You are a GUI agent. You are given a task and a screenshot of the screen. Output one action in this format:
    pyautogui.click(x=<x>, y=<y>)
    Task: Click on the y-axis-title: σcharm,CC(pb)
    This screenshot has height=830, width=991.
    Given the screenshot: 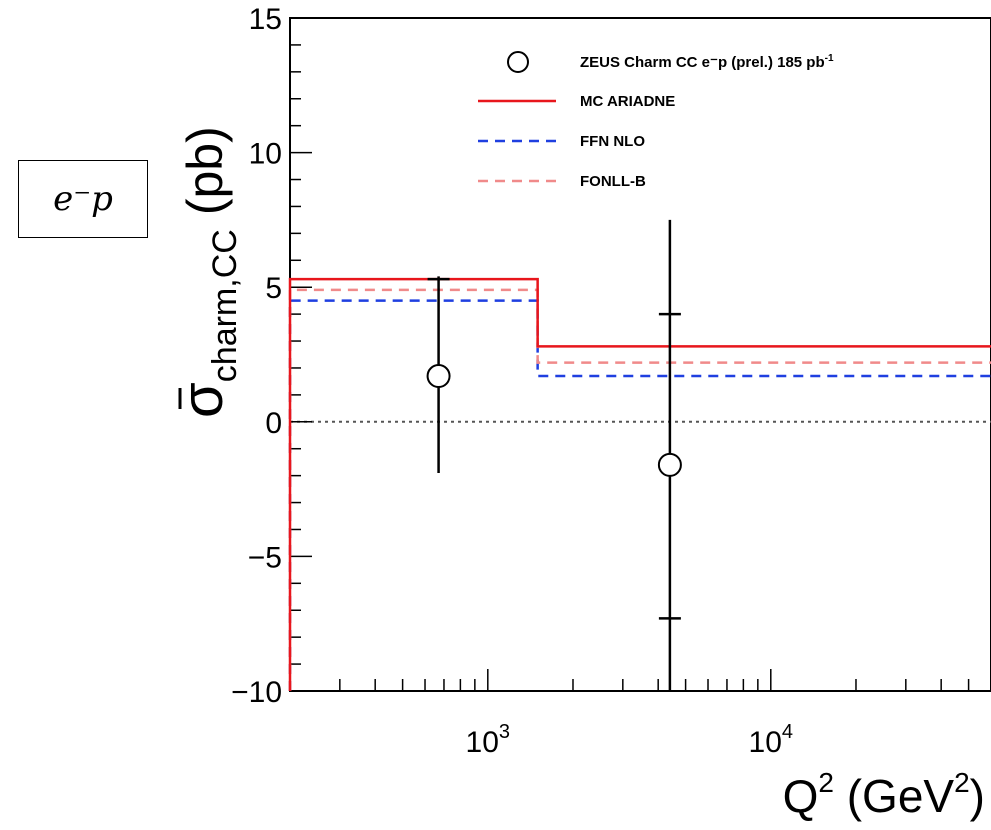 What is the action you would take?
    pyautogui.click(x=207, y=272)
    